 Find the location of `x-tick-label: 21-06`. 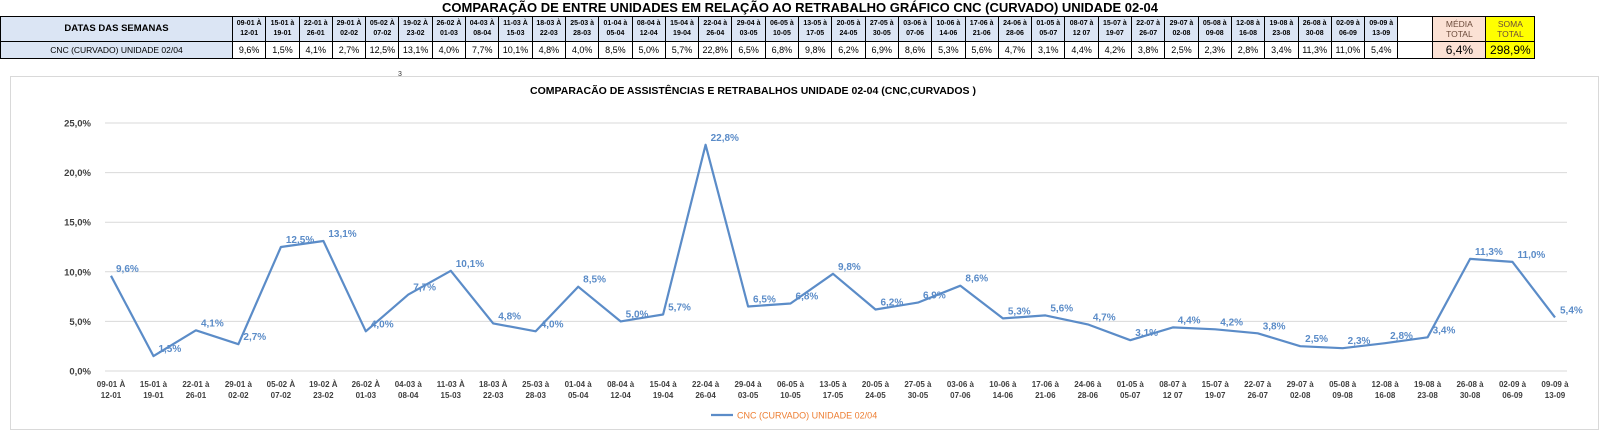

x-tick-label: 21-06 is located at coordinates (1045, 395).